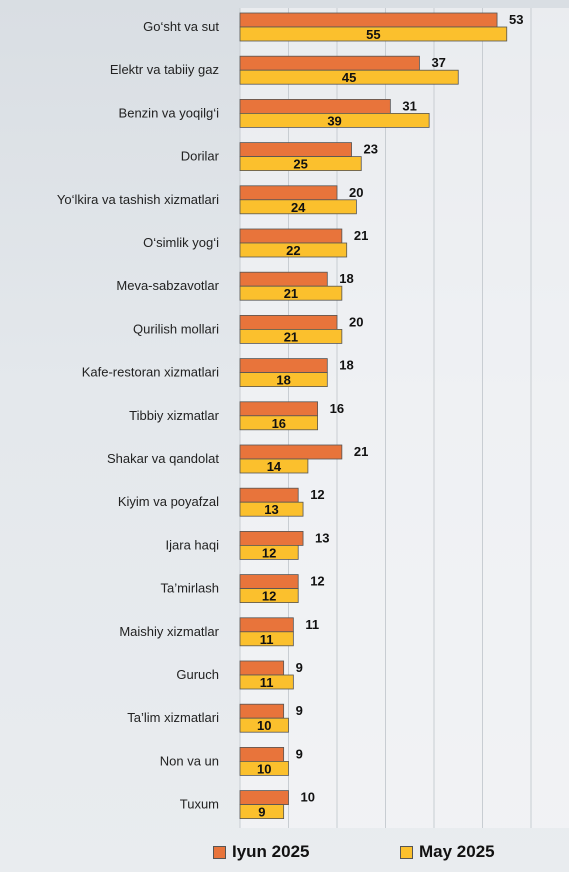  I want to click on data-label-may: 16, so click(279, 423).